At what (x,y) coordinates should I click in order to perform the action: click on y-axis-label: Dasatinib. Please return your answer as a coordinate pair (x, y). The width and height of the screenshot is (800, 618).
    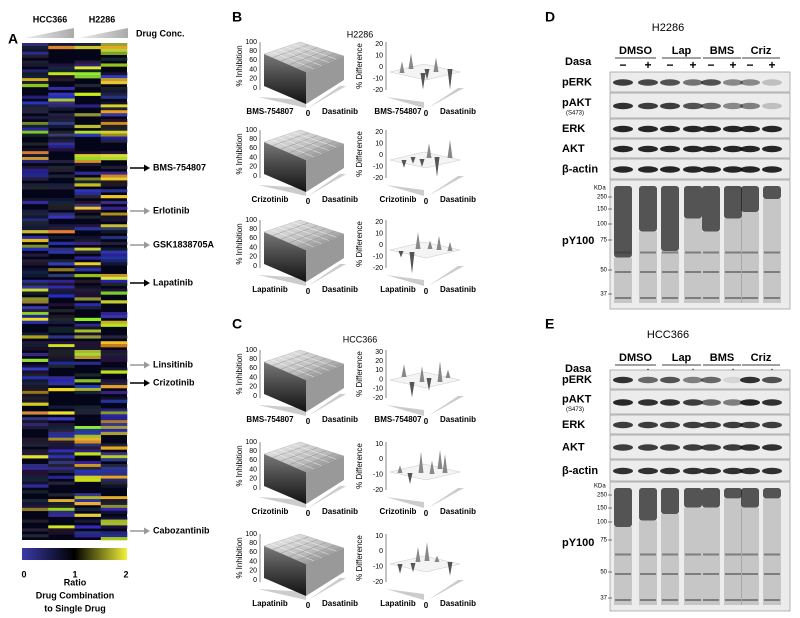
    Looking at the image, I should click on (458, 289).